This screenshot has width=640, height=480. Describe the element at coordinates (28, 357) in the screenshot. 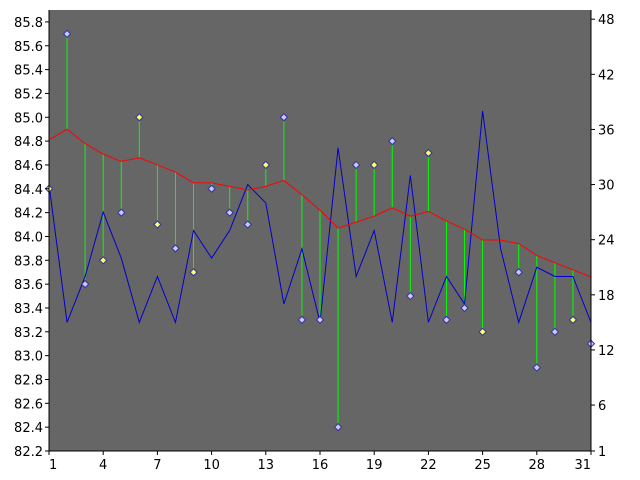

I see `left-tick-label: 83.0` at that location.